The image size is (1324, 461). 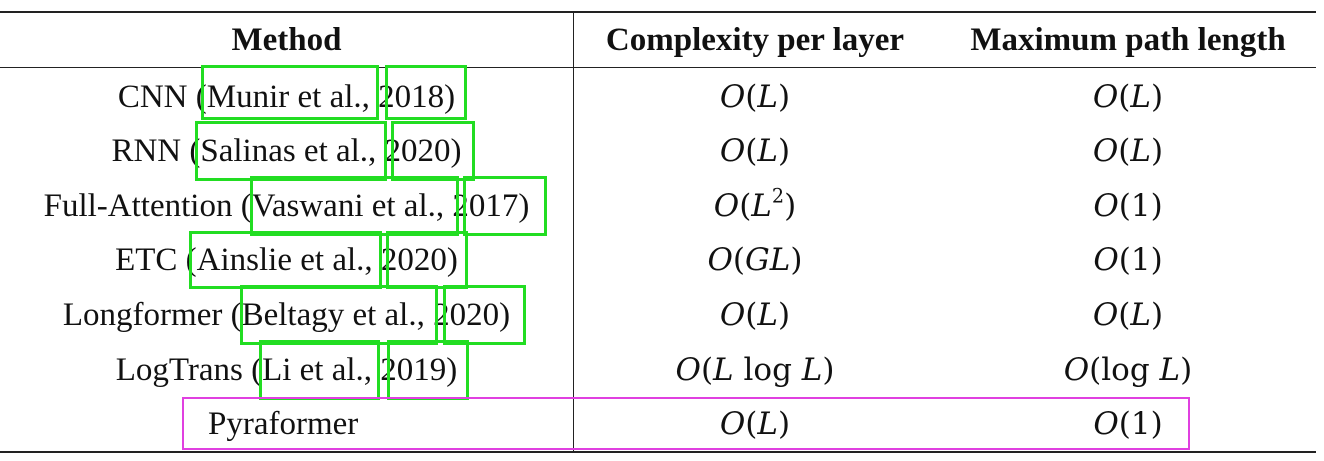 I want to click on method-cell: Full-Attention (Vaswani et al., 2017), so click(x=286, y=206).